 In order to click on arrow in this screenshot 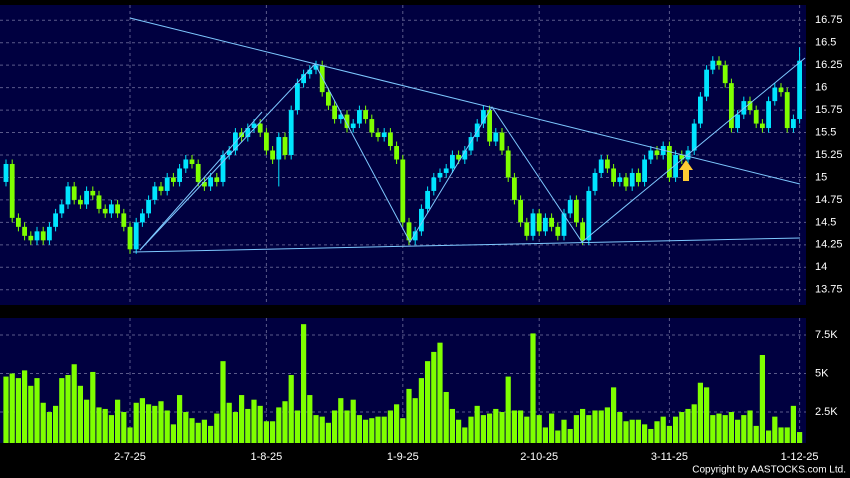, I will do `click(686, 170)`.